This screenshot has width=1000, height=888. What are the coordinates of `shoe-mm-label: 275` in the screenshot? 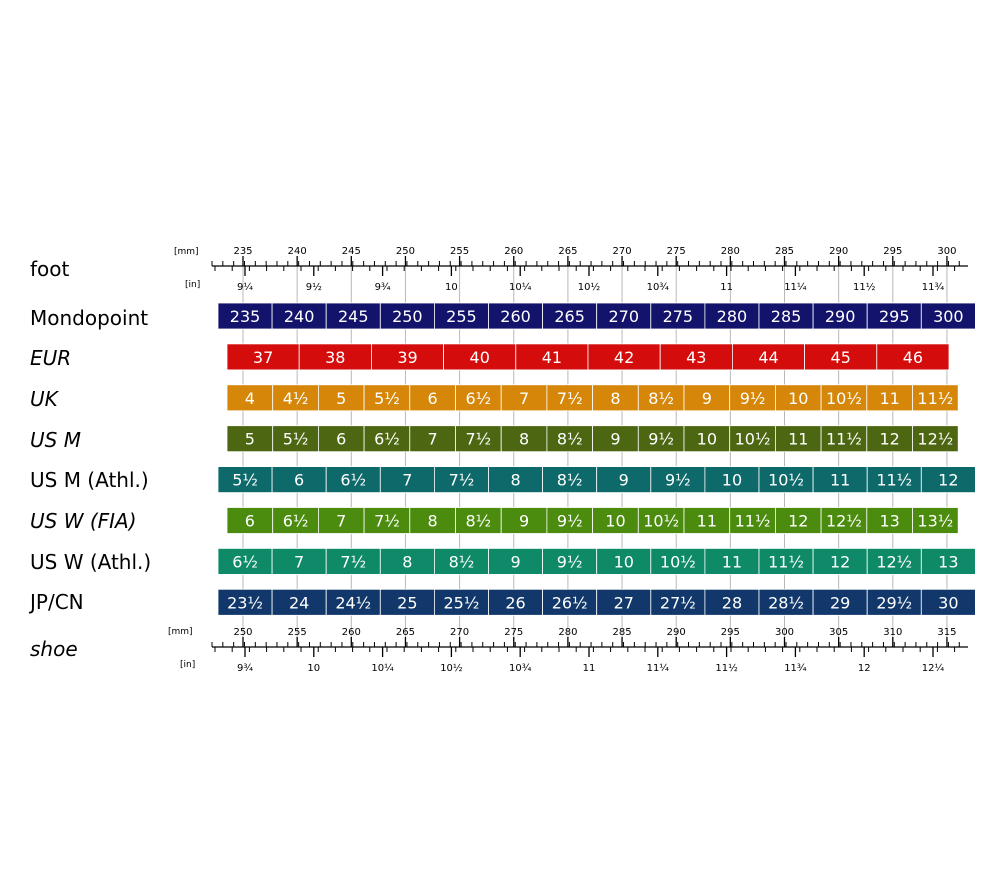 It's located at (513, 632).